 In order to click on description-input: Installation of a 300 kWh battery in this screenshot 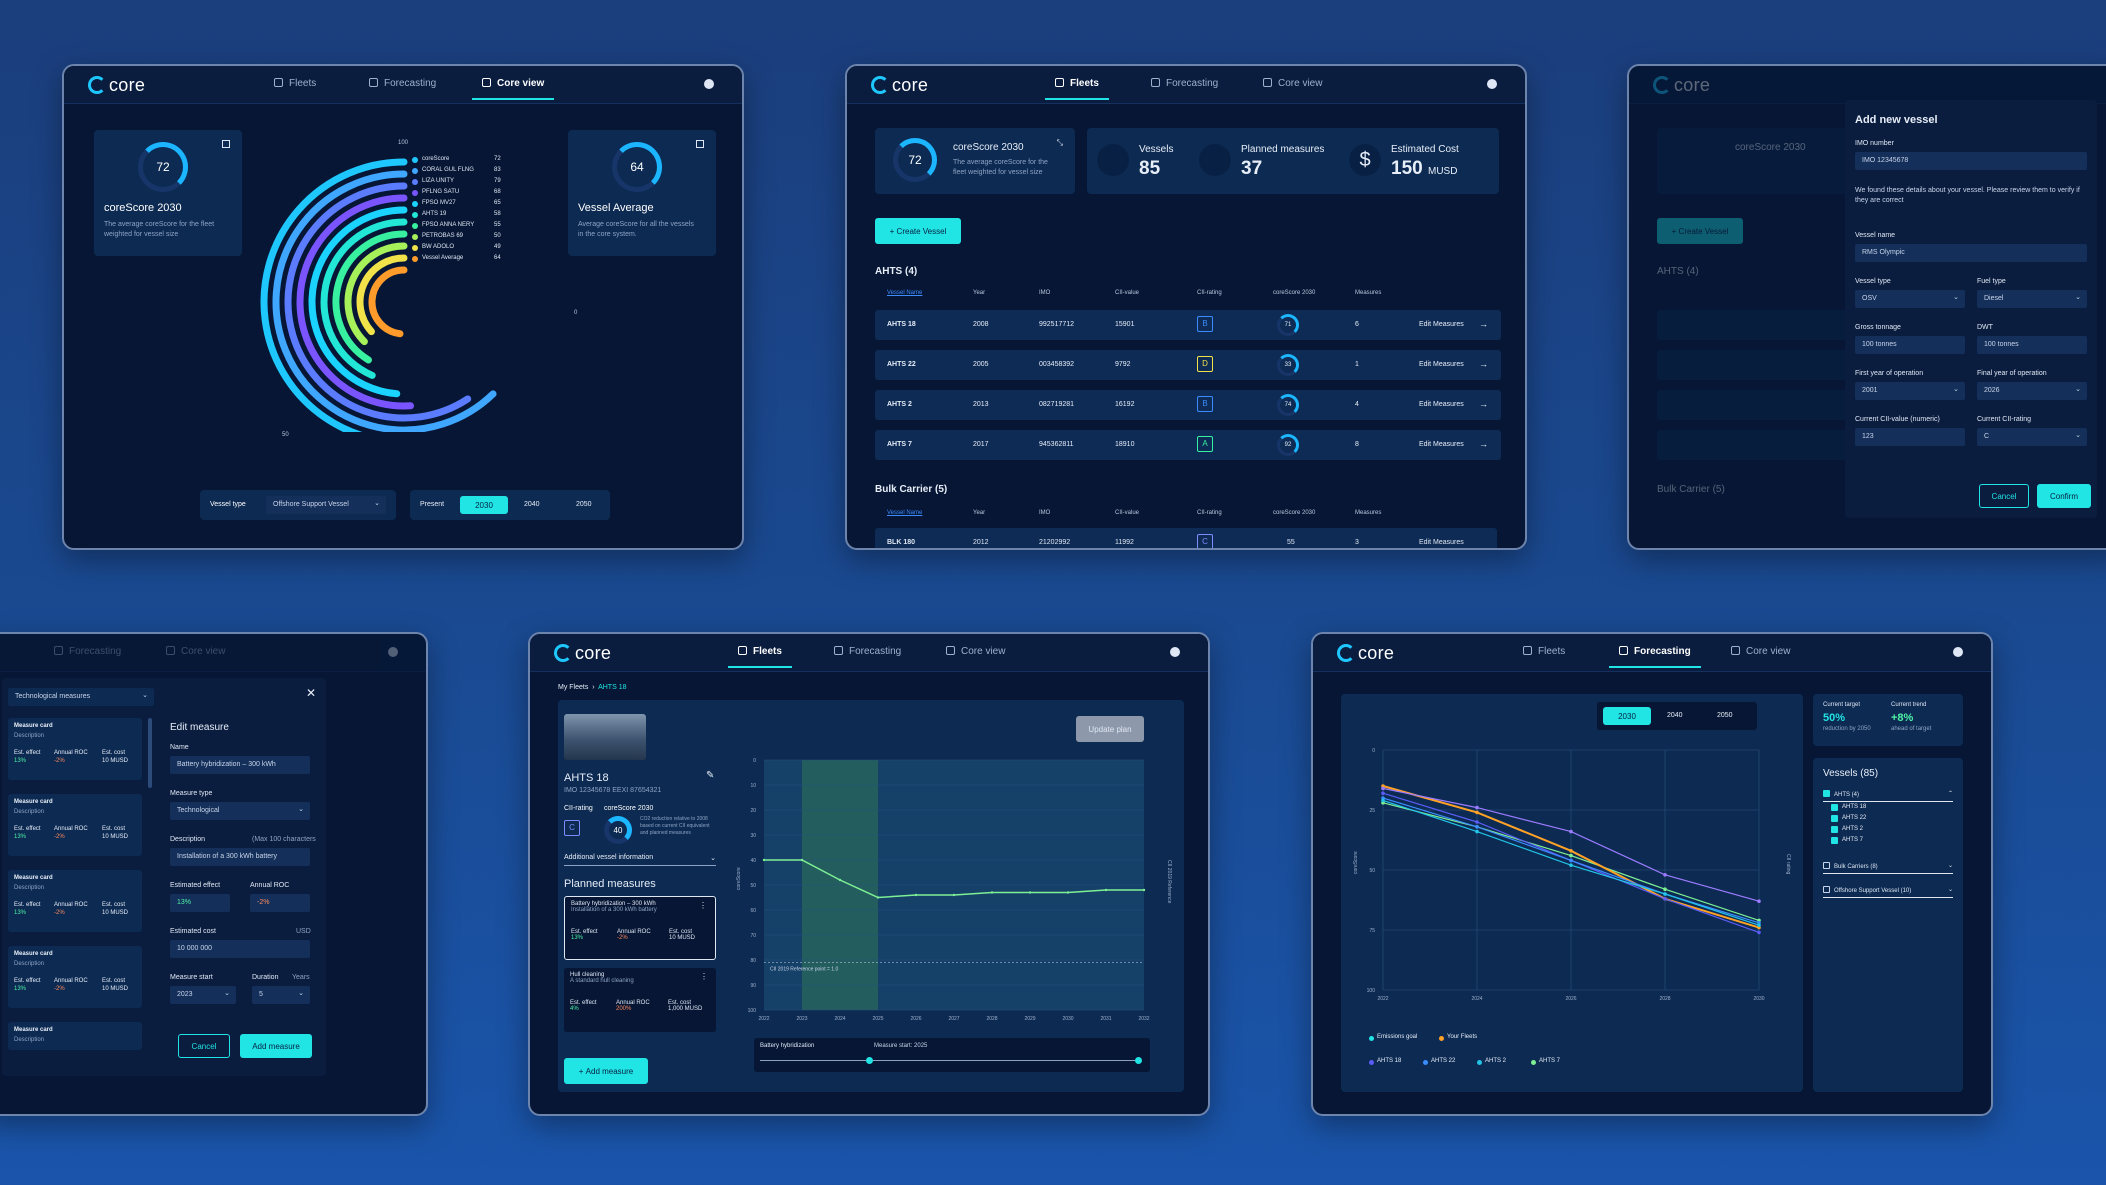, I will do `click(240, 857)`.